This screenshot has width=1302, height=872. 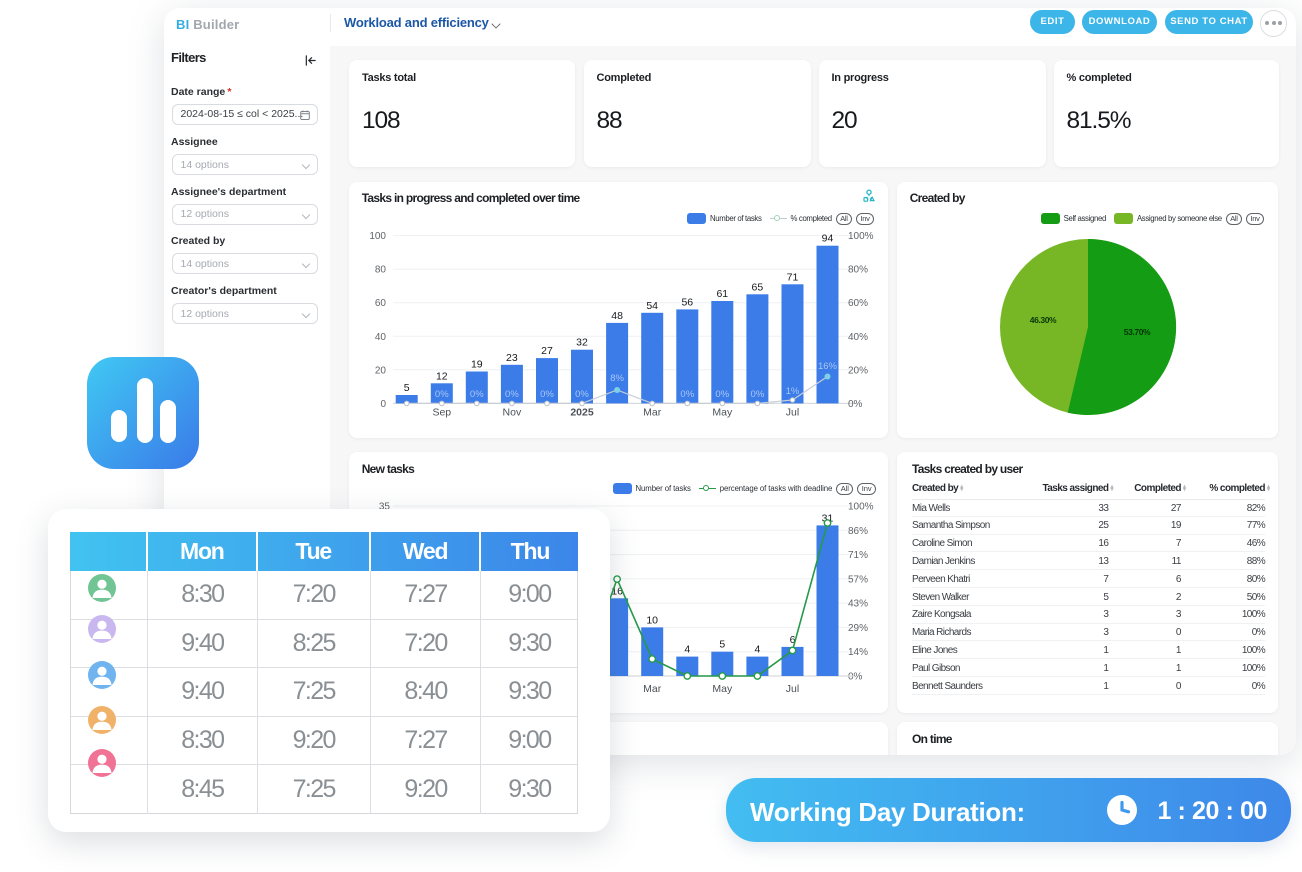 What do you see at coordinates (652, 306) in the screenshot?
I see `svg-text: 54` at bounding box center [652, 306].